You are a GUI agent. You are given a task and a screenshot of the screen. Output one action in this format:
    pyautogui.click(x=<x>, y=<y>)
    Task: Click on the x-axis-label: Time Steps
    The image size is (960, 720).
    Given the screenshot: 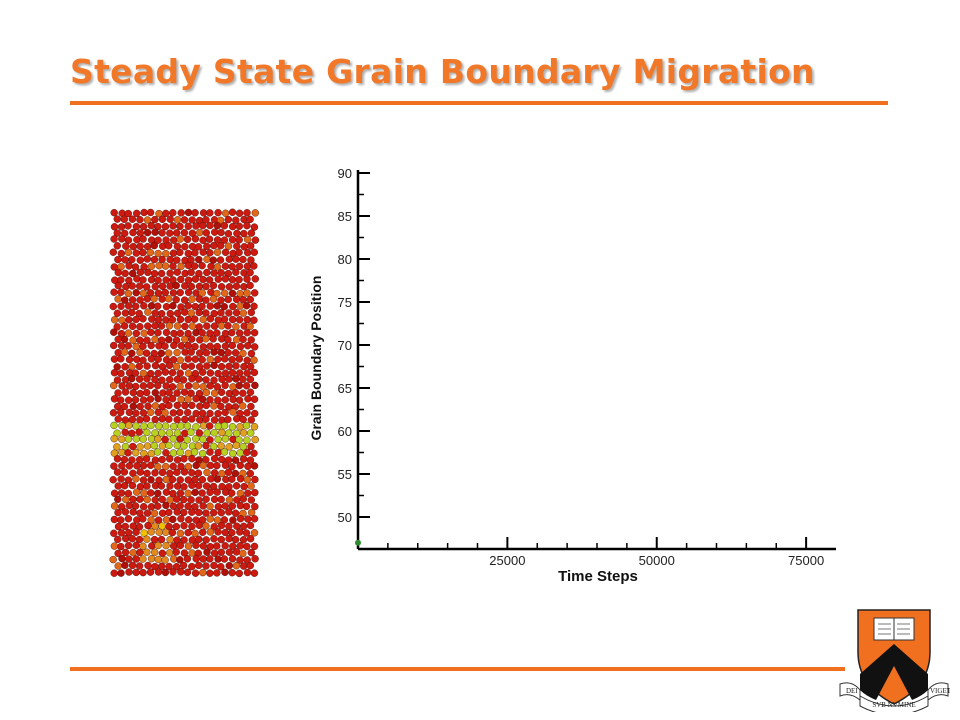 What is the action you would take?
    pyautogui.click(x=598, y=576)
    